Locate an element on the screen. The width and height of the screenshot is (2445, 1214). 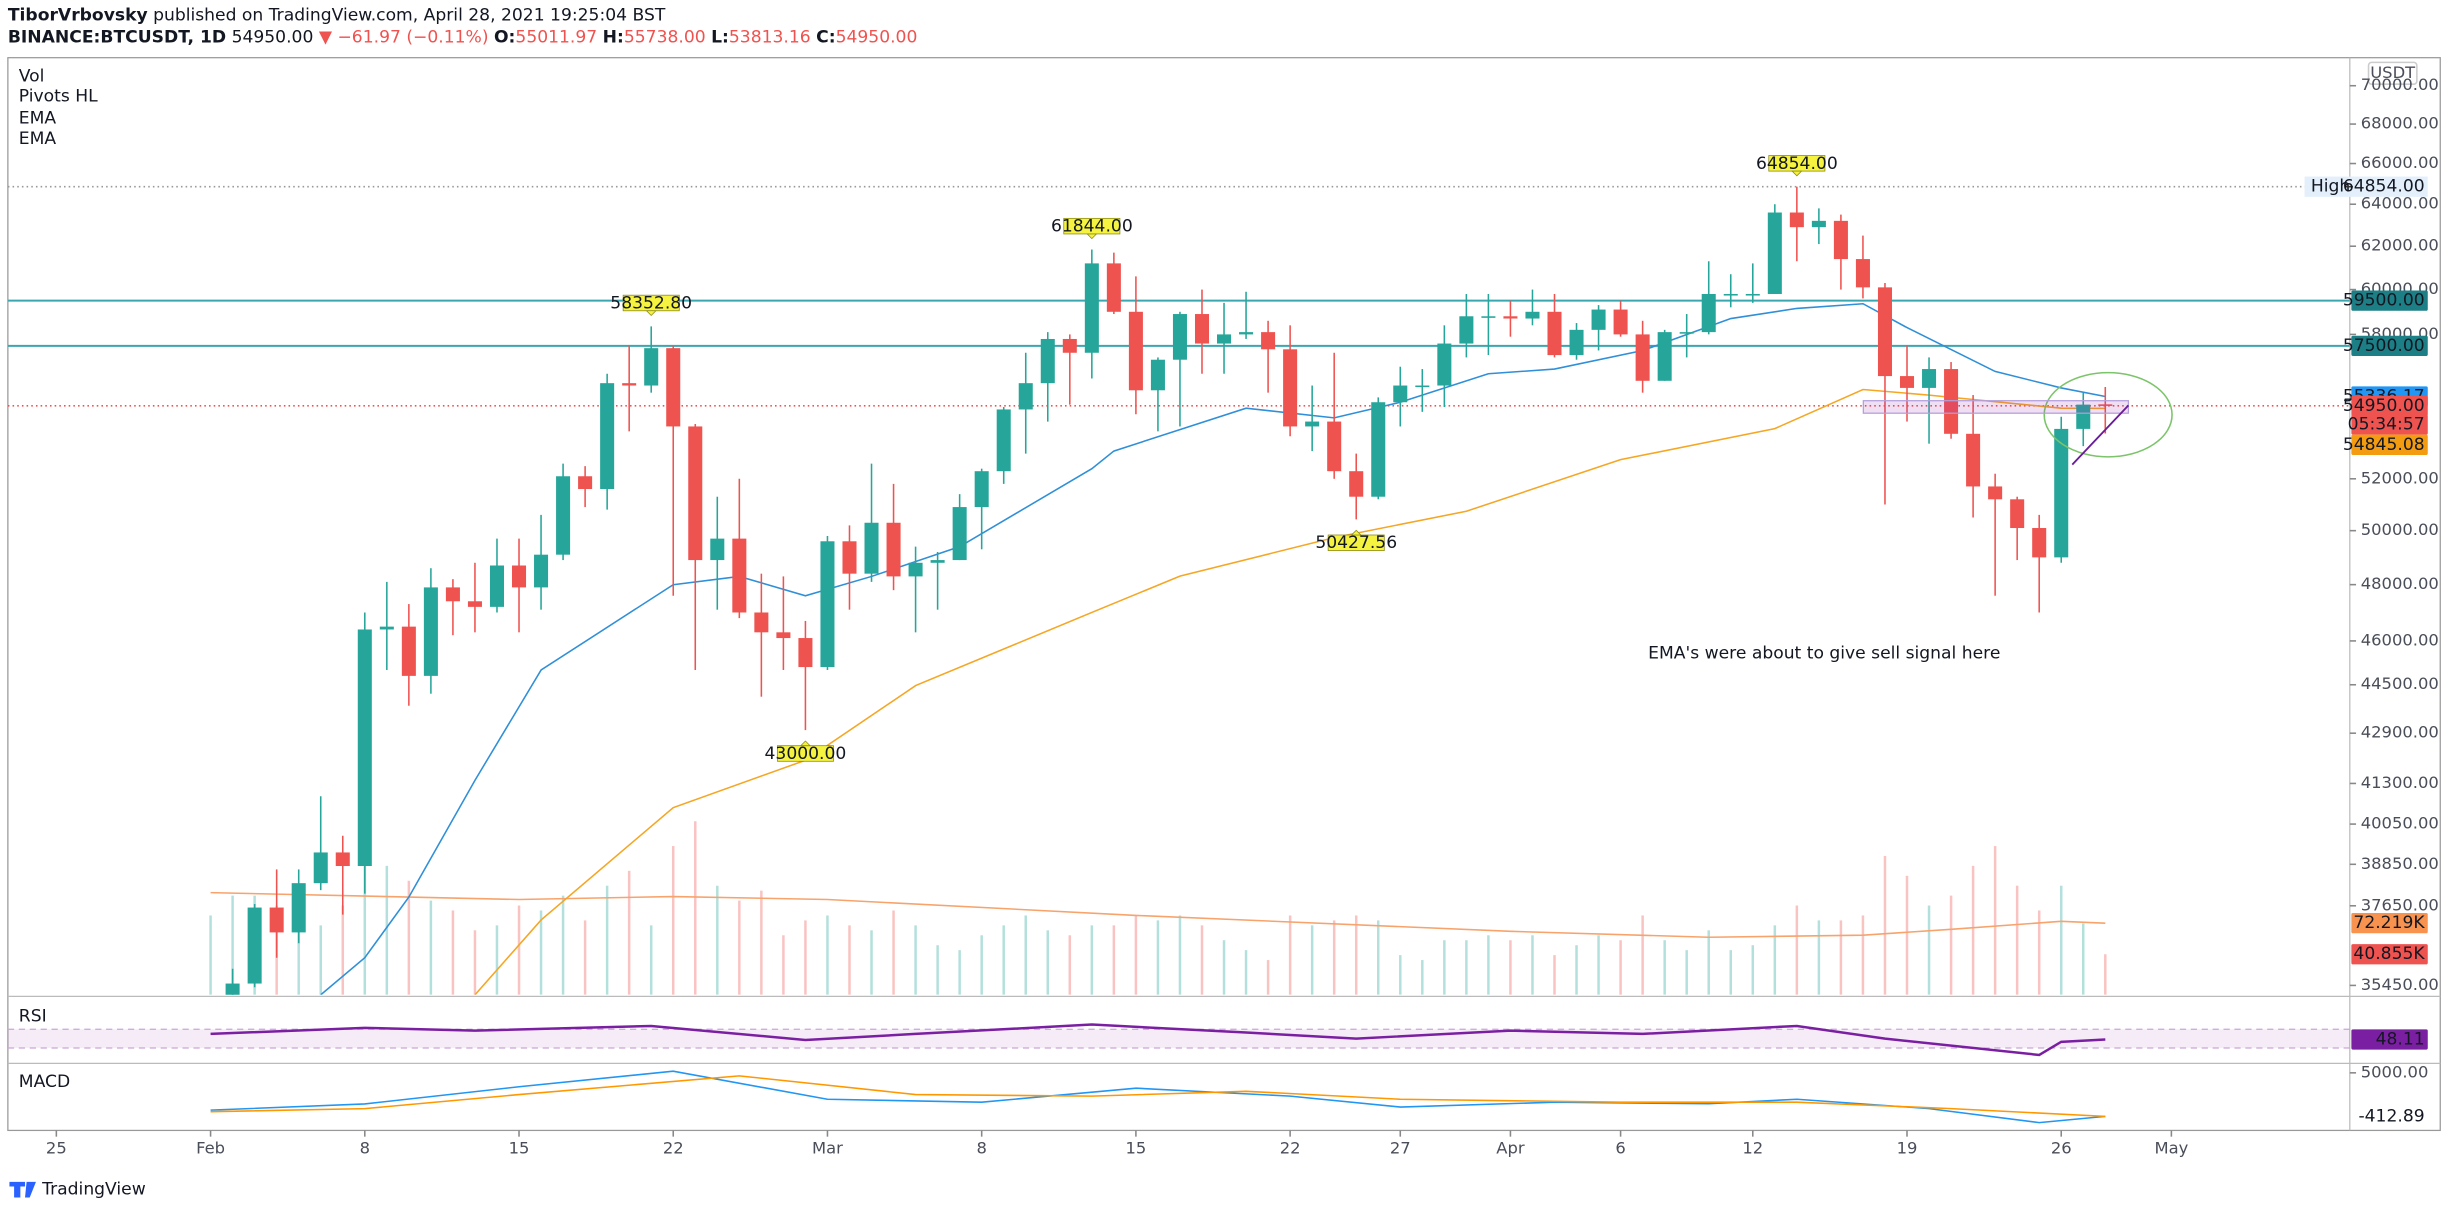
volume-ma is located at coordinates (1158, 915).